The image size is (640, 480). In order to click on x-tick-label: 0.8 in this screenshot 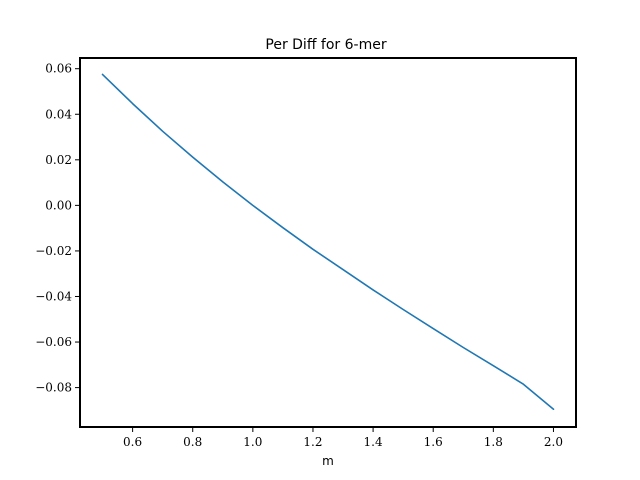, I will do `click(192, 442)`.